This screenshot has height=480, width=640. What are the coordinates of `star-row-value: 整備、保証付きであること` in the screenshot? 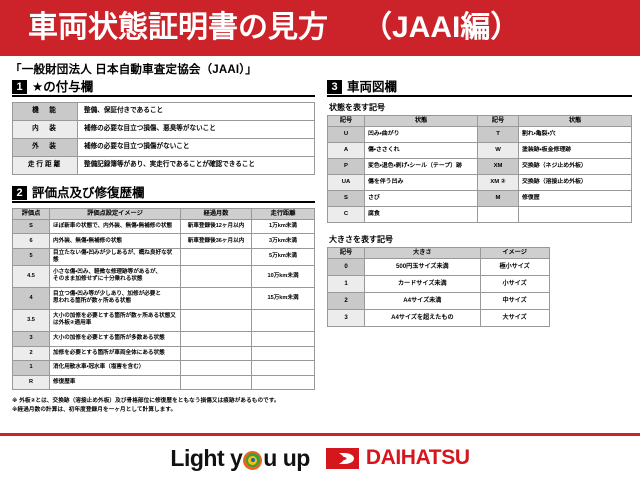 It's located at (196, 111).